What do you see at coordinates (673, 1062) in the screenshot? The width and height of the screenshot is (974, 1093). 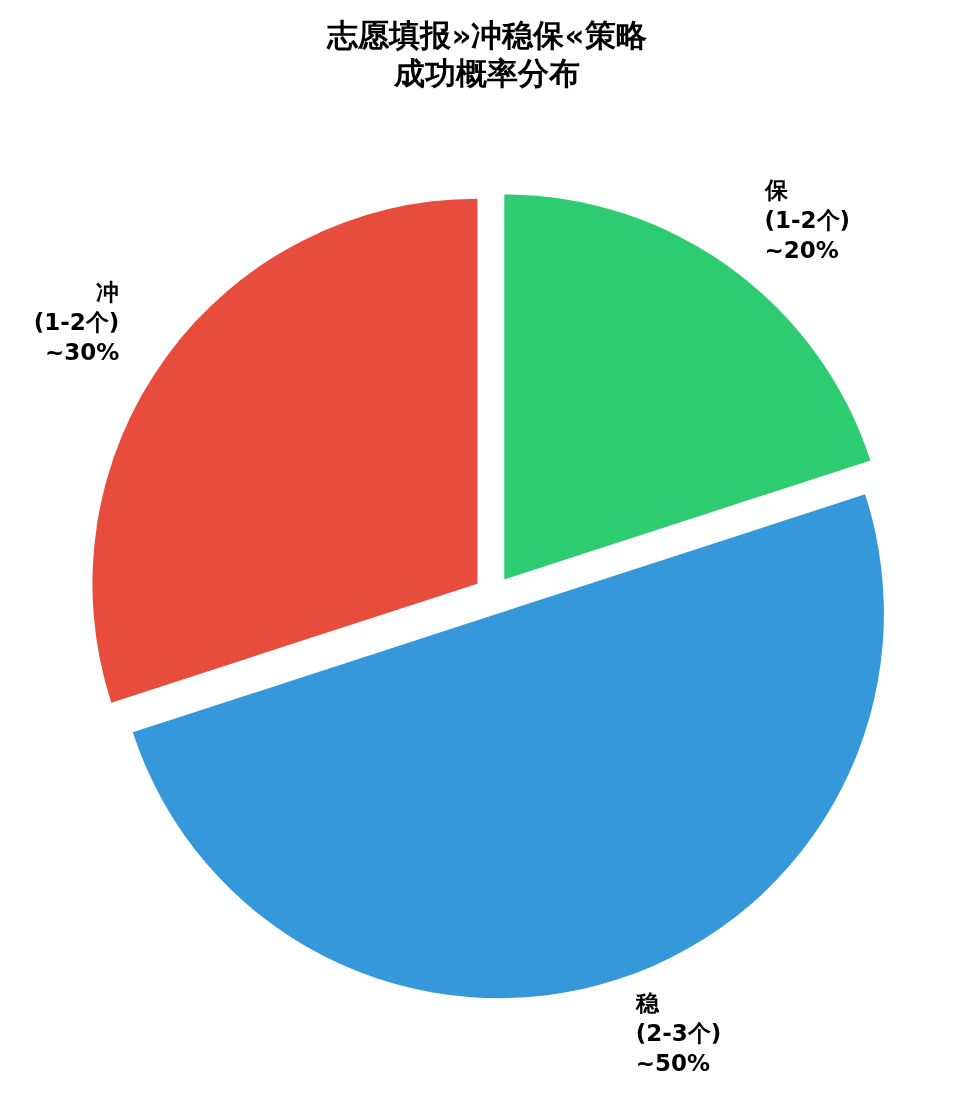 I see `data-label: ~50%` at bounding box center [673, 1062].